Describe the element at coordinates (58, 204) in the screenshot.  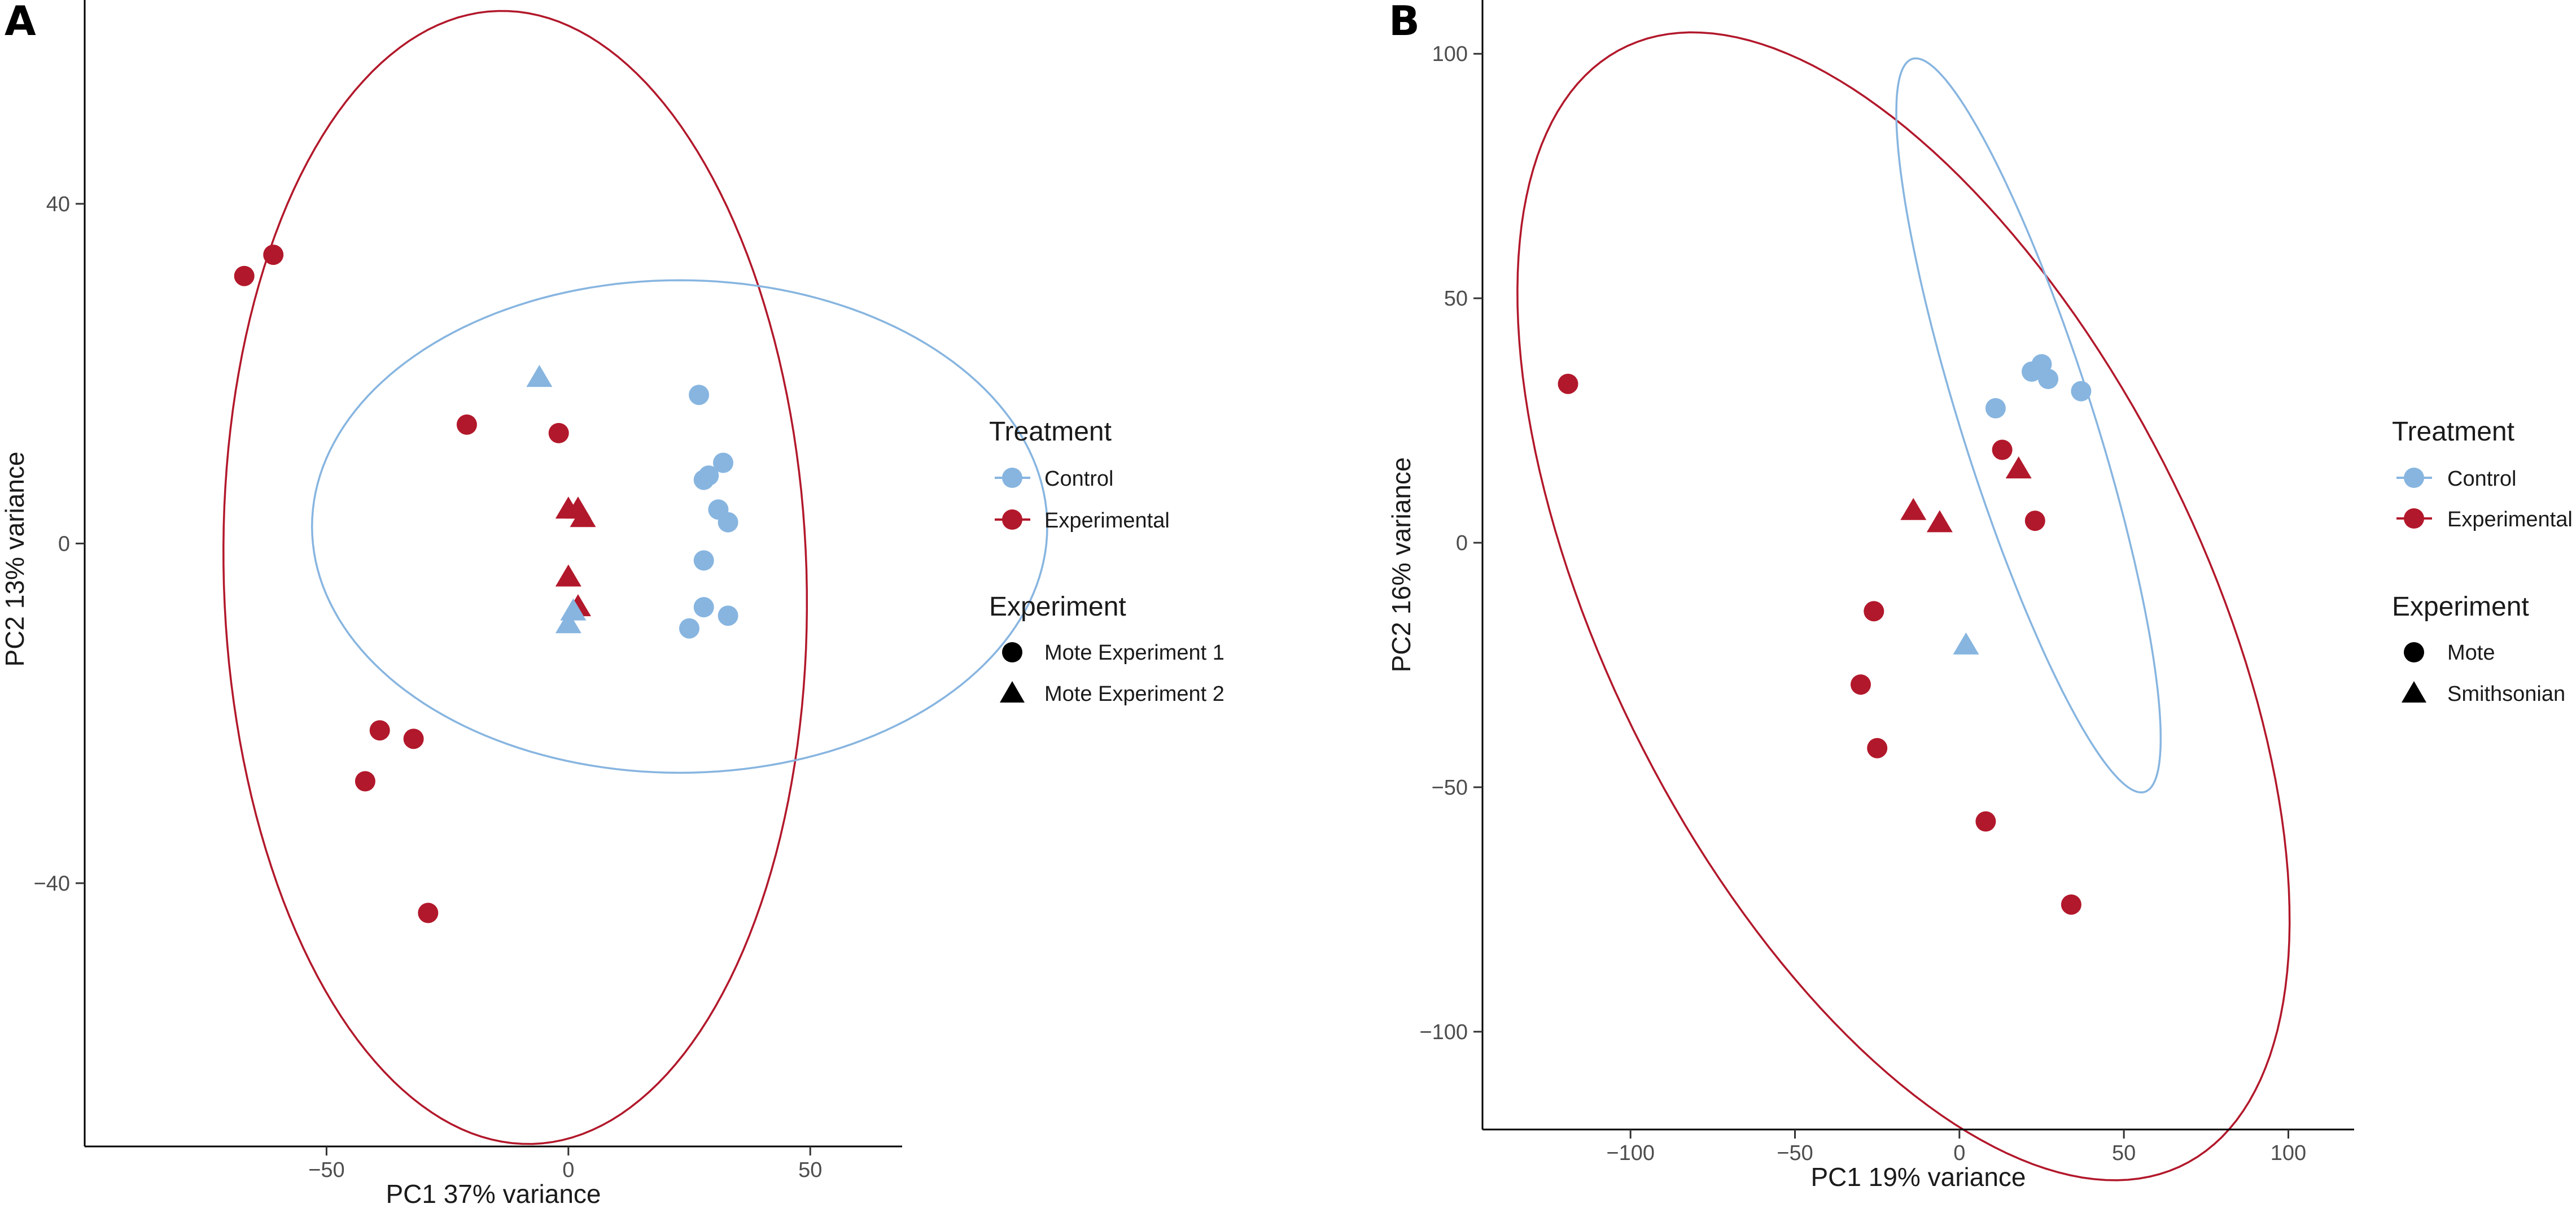
I see `y-tick-label: 40` at that location.